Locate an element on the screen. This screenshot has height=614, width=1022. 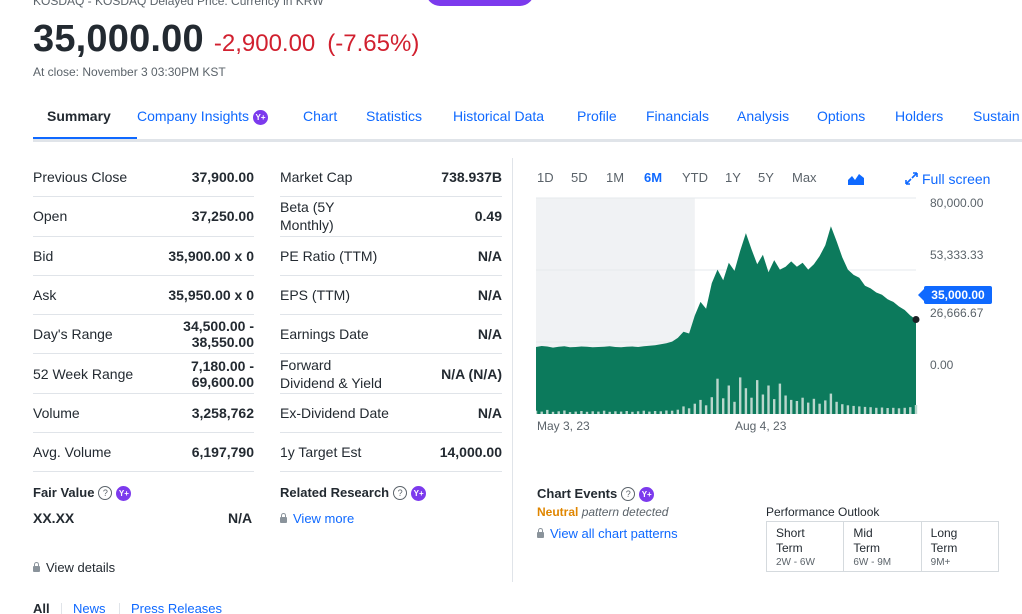
news-tab-all: All is located at coordinates (41, 607).